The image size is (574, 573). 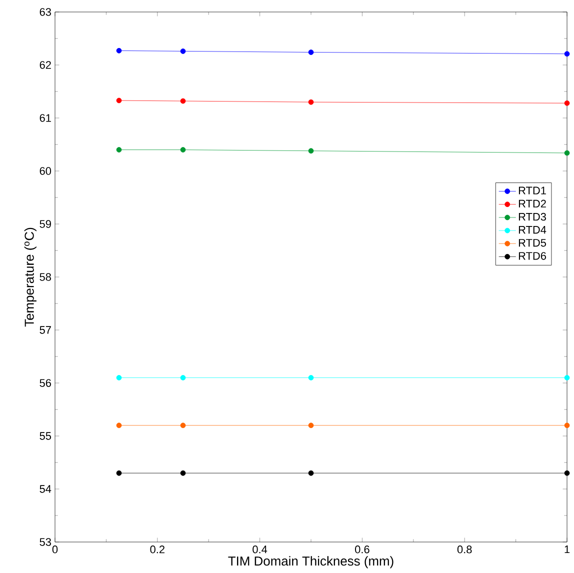 I want to click on y-tick-label: 58, so click(x=45, y=277).